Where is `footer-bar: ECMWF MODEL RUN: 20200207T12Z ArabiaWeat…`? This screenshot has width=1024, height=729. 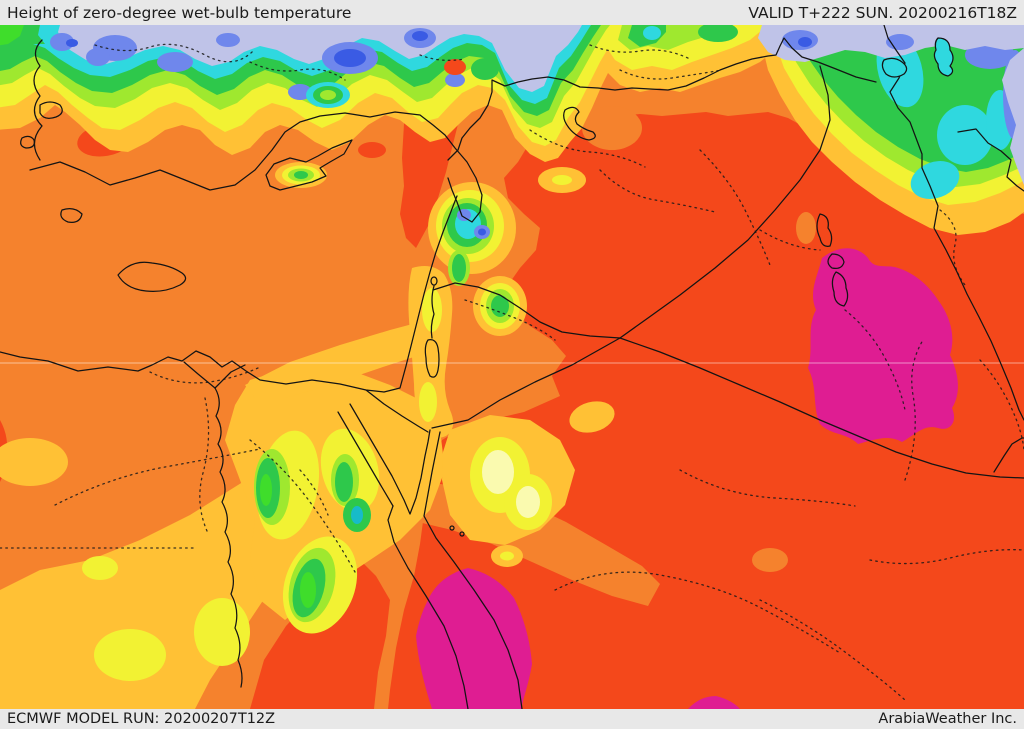 footer-bar: ECMWF MODEL RUN: 20200207T12Z ArabiaWeat… is located at coordinates (512, 719).